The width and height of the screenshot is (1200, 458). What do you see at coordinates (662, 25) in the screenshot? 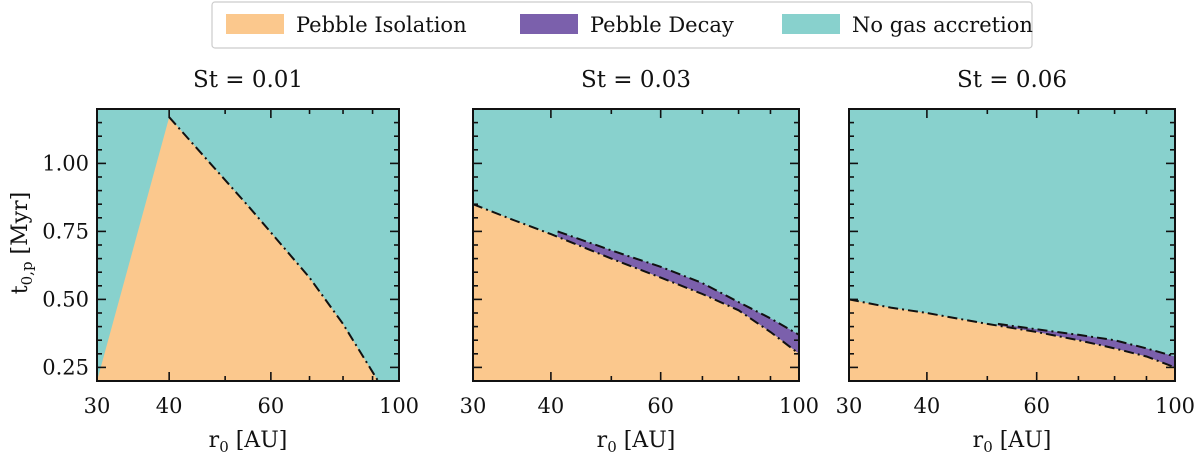
I see `legend-label-pebble-decay: Pebble Decay` at bounding box center [662, 25].